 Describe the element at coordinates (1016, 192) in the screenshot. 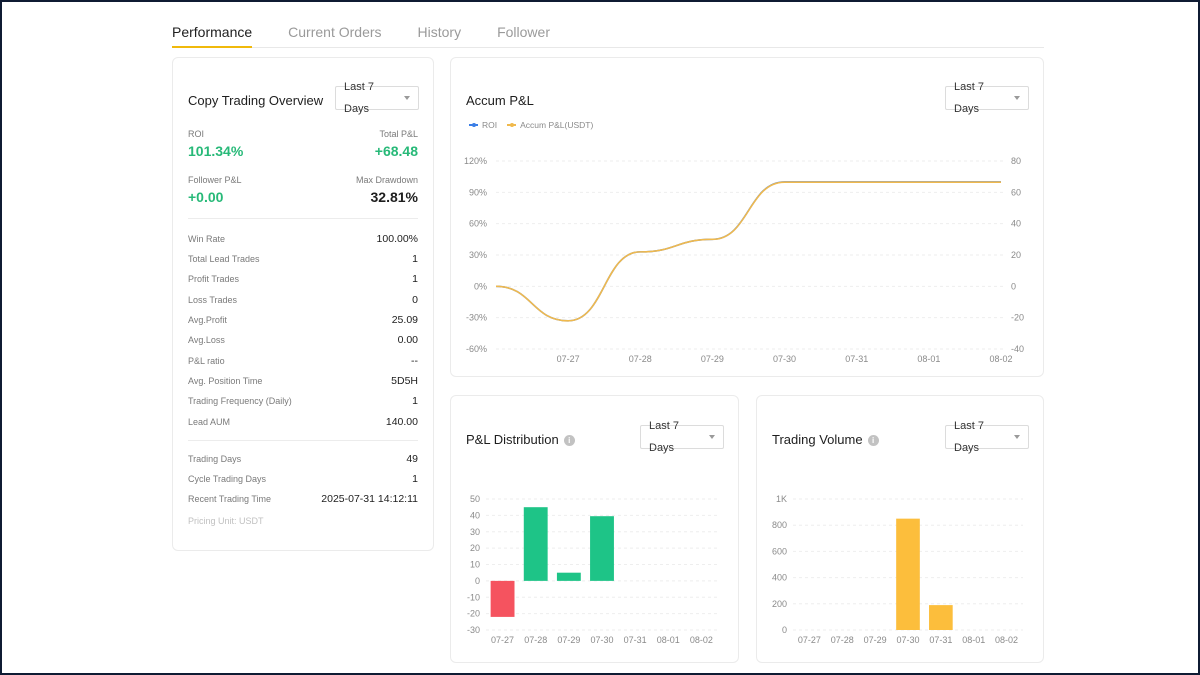

I see `y-tick-label-right: 60` at that location.